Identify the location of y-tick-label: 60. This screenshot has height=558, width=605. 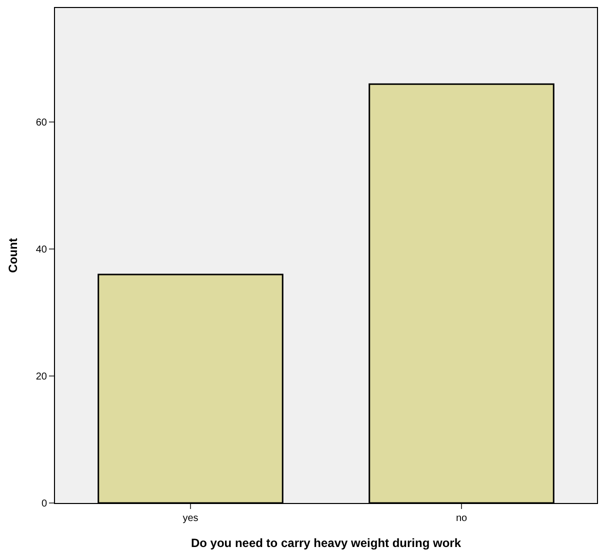
(42, 123).